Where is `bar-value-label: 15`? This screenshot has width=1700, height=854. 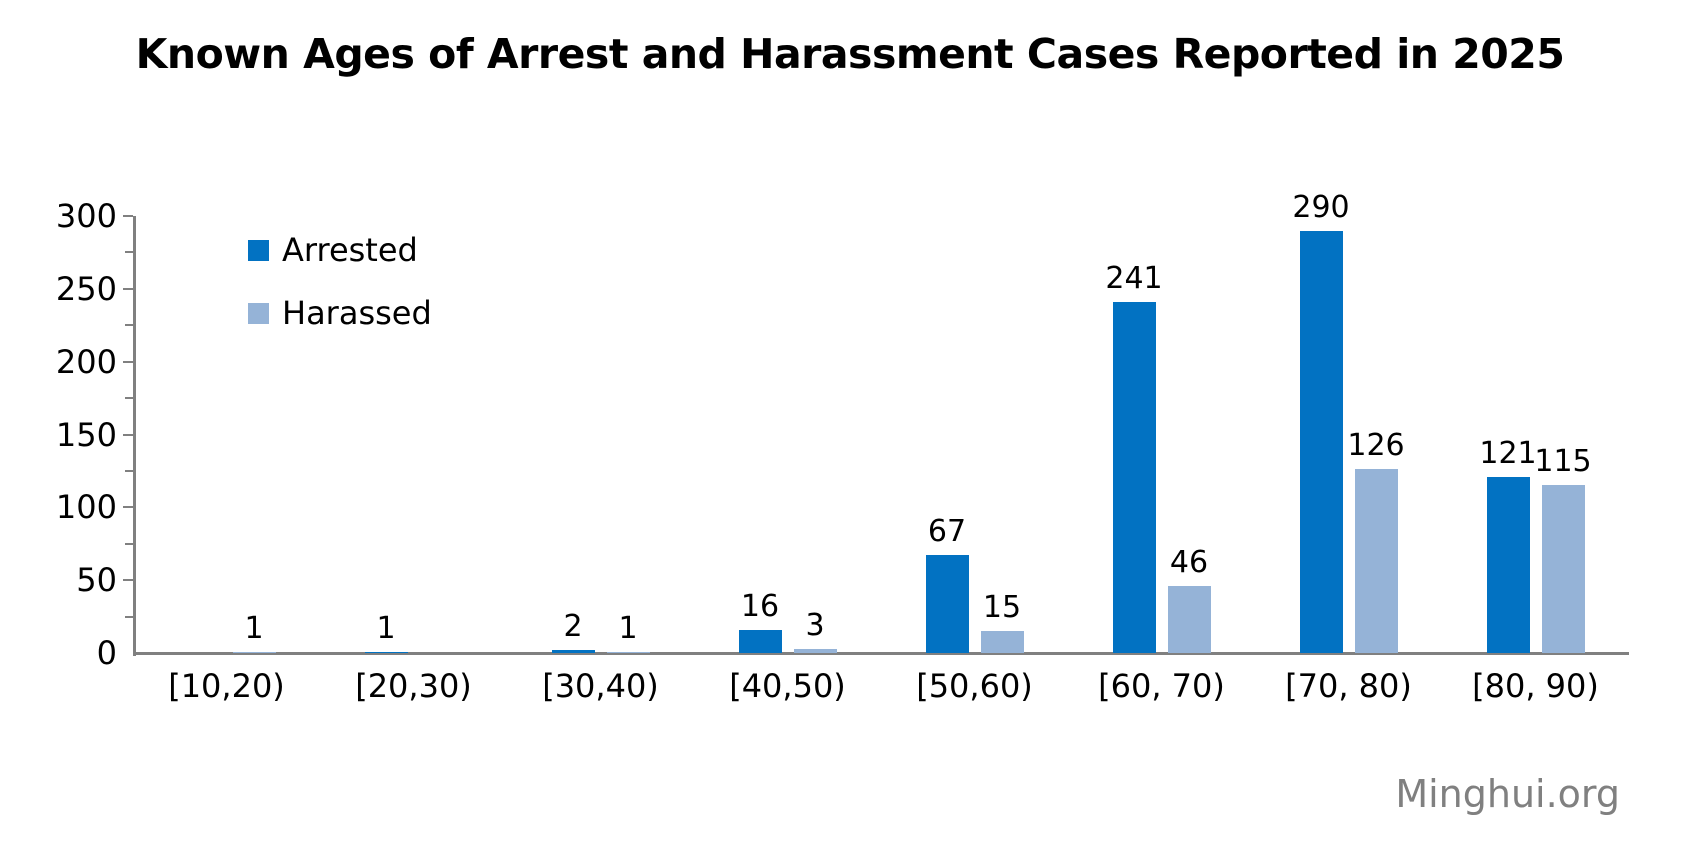 bar-value-label: 15 is located at coordinates (1002, 607).